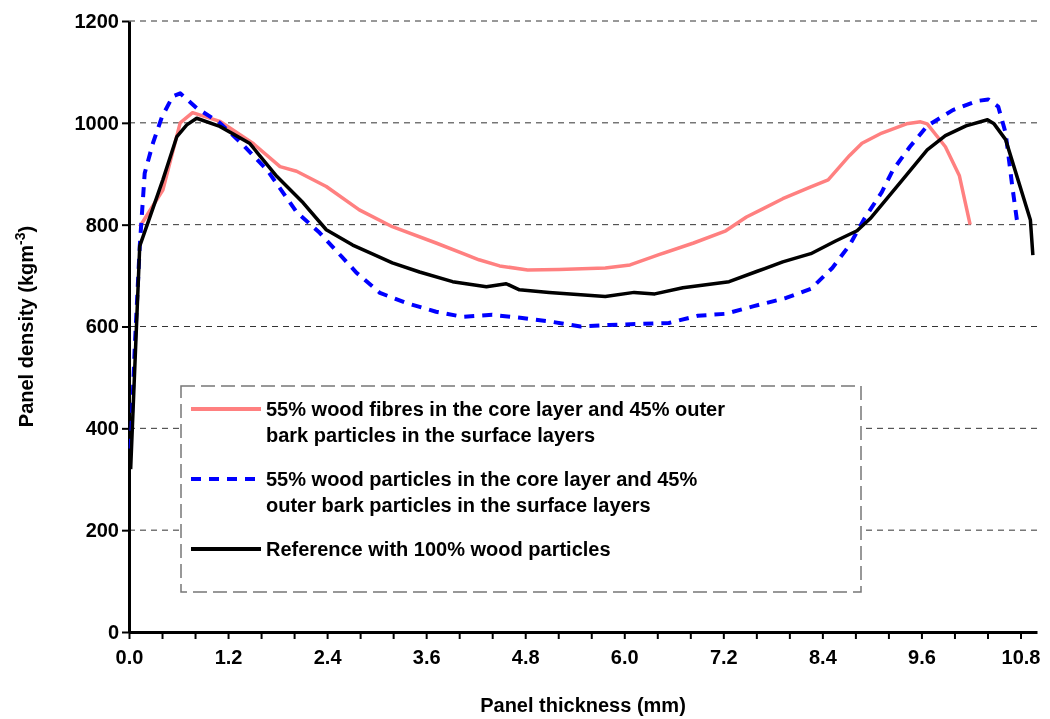  Describe the element at coordinates (723, 657) in the screenshot. I see `x-tick-label: 7.2` at that location.